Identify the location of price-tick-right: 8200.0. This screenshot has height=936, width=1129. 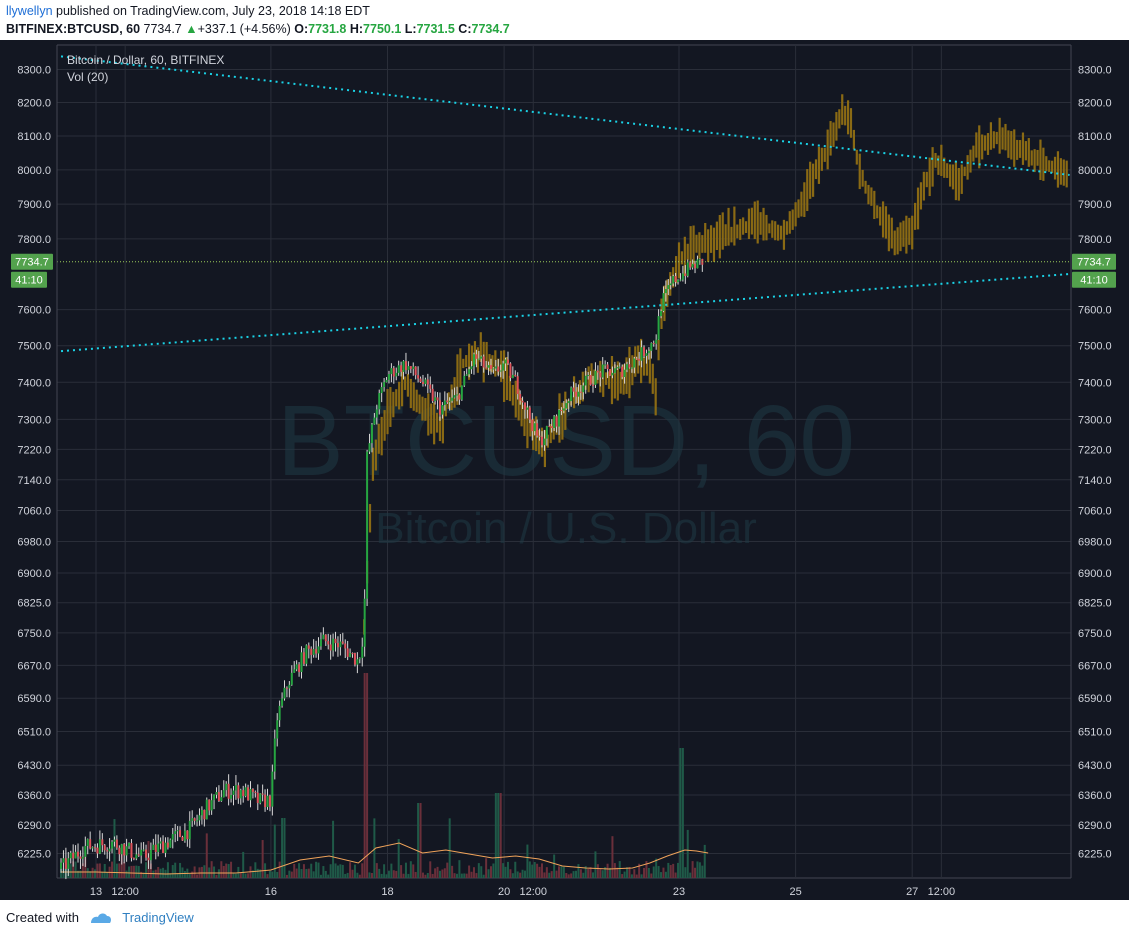
(1095, 104).